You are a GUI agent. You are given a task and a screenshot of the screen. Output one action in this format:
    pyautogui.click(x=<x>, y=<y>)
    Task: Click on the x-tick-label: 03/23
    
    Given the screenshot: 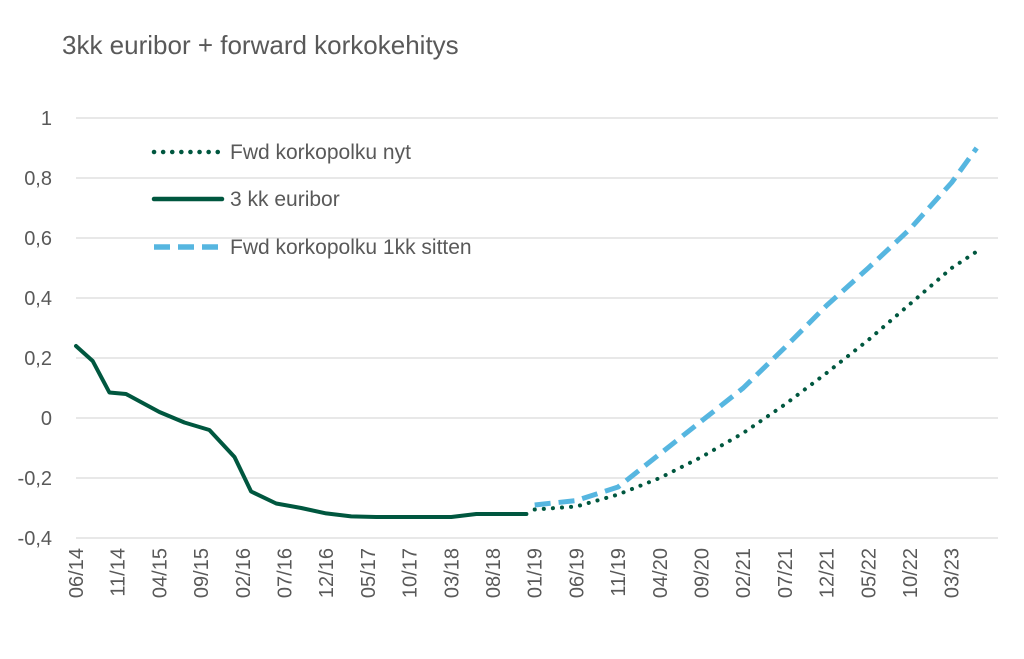 What is the action you would take?
    pyautogui.click(x=953, y=573)
    